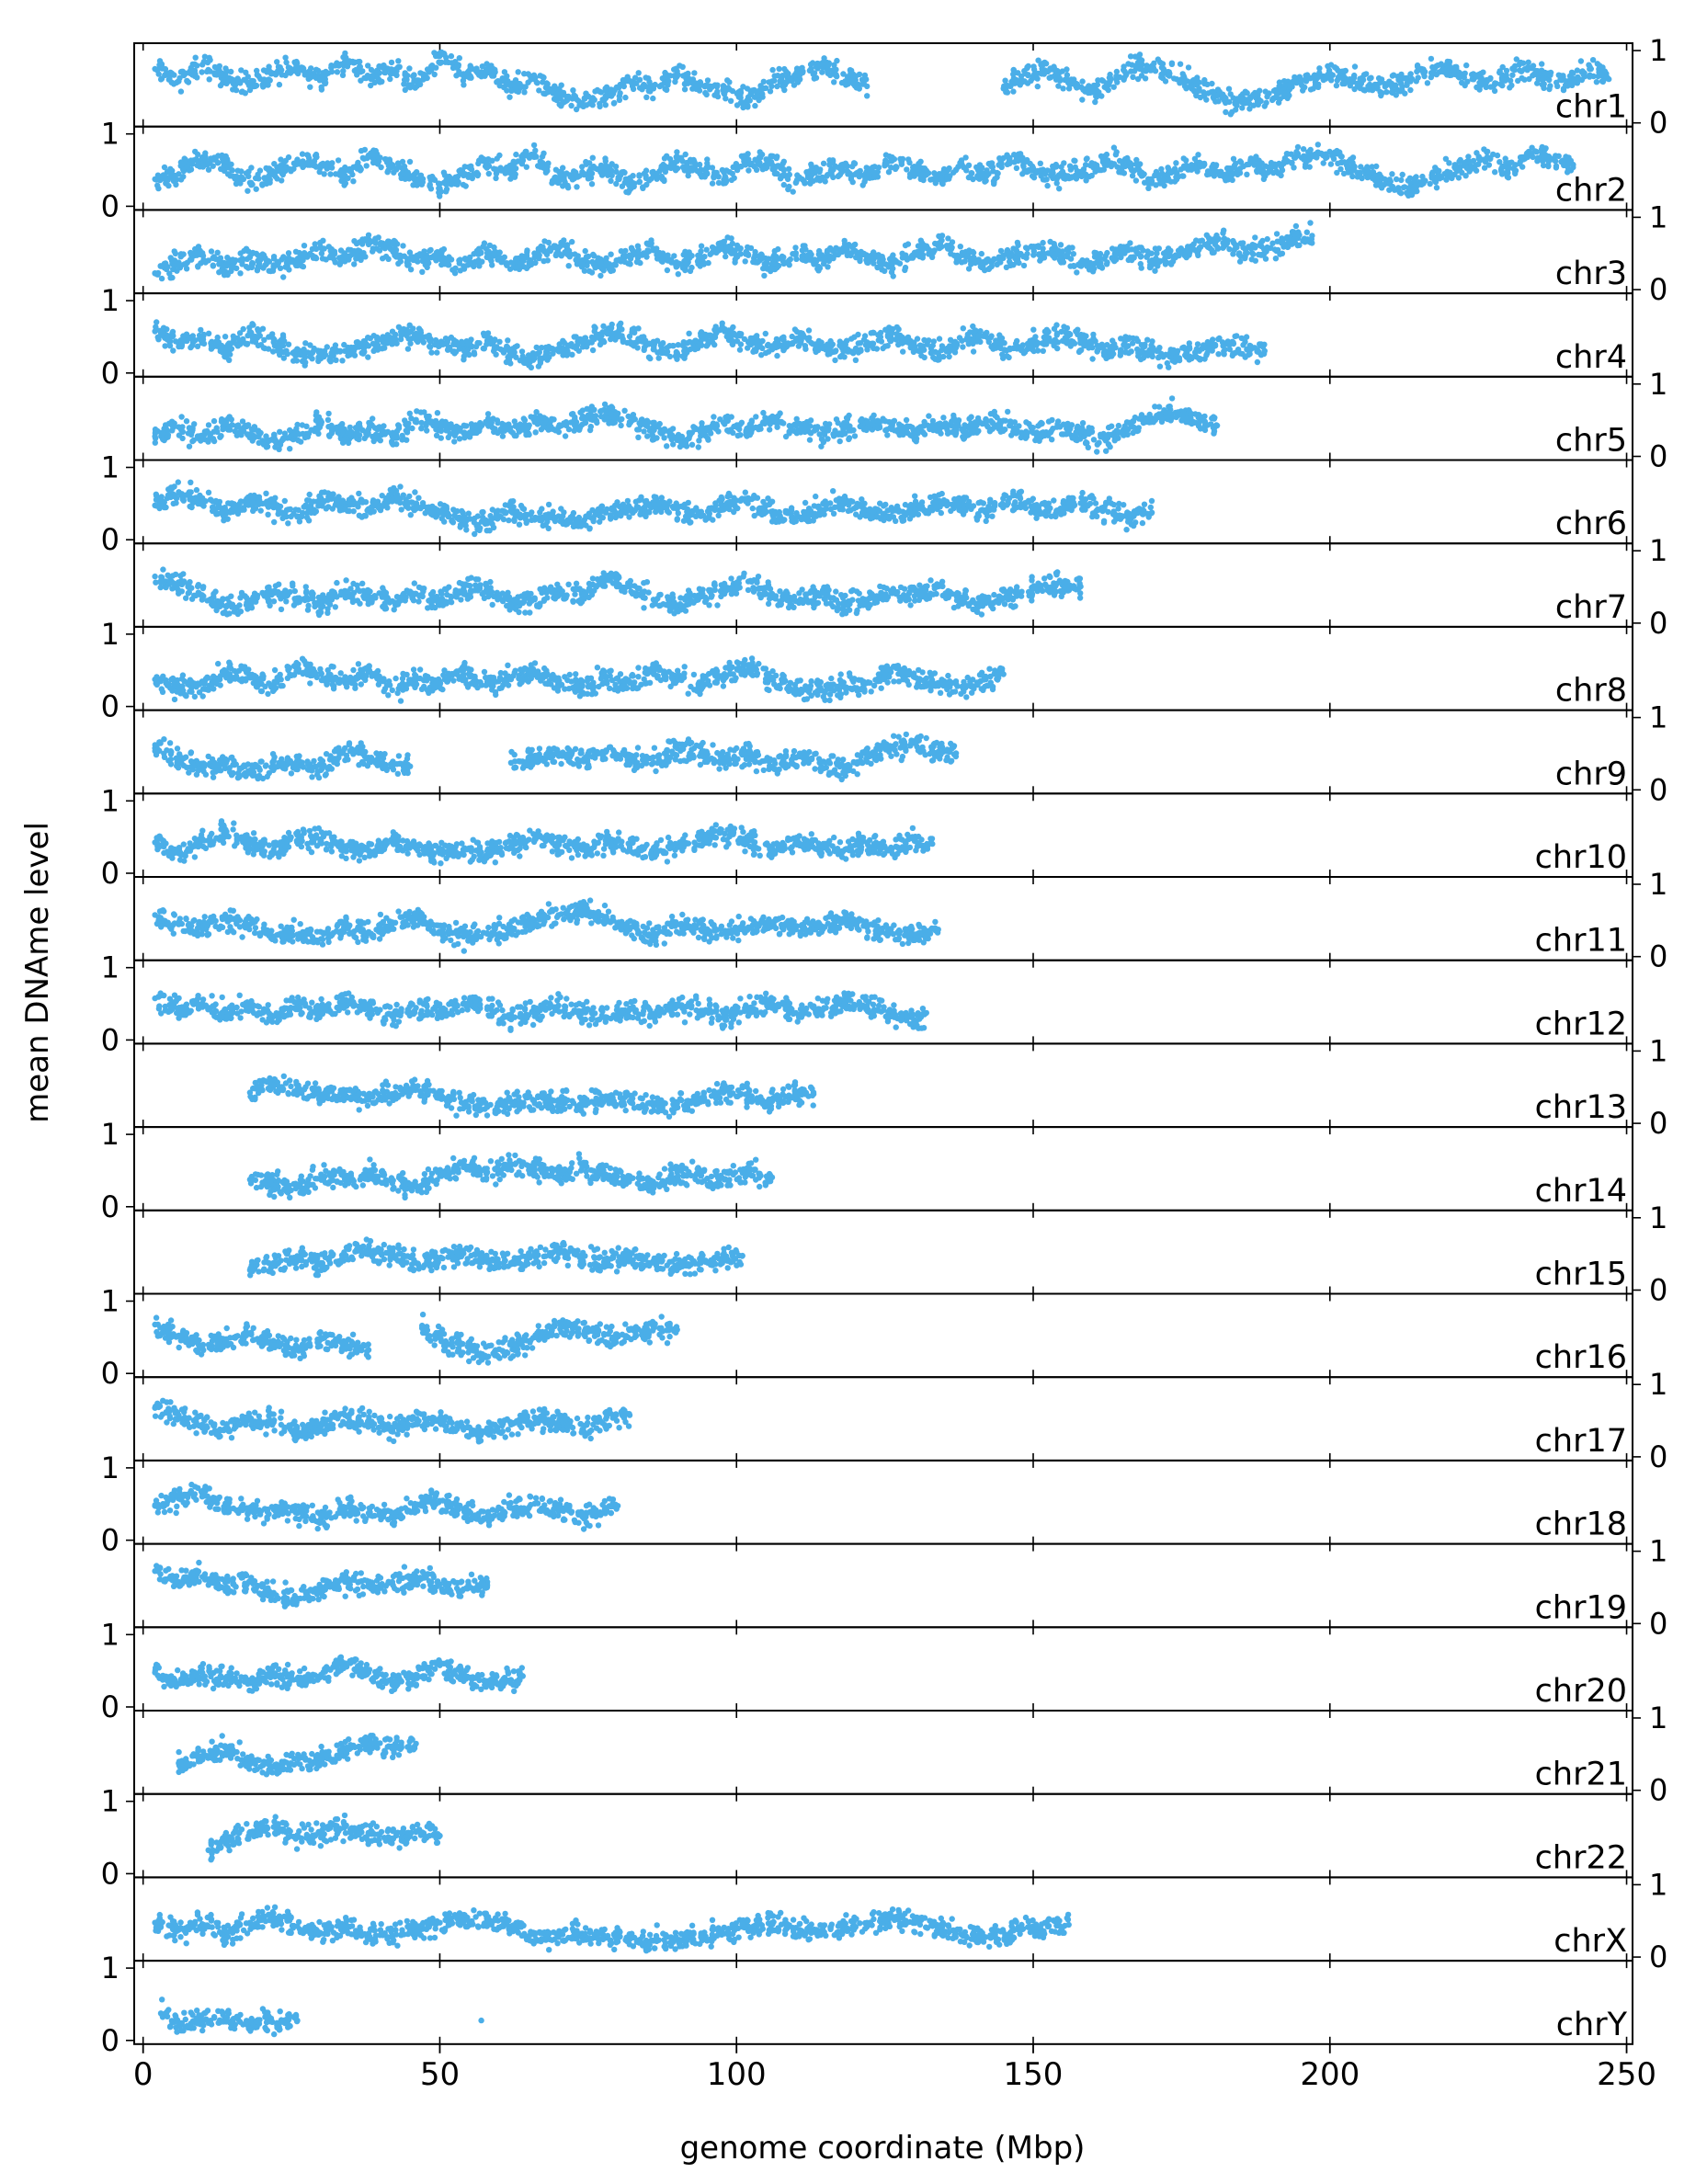 This screenshot has height=2184, width=1707. Describe the element at coordinates (1658, 123) in the screenshot. I see `y-tick-label: 0` at that location.